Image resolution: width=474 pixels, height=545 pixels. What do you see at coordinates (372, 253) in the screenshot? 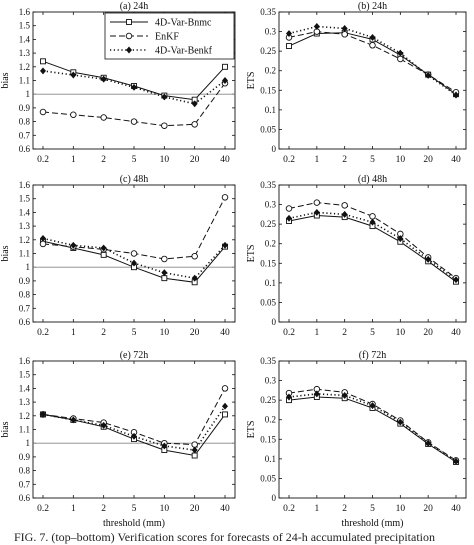
I see `plot-frame` at bounding box center [372, 253].